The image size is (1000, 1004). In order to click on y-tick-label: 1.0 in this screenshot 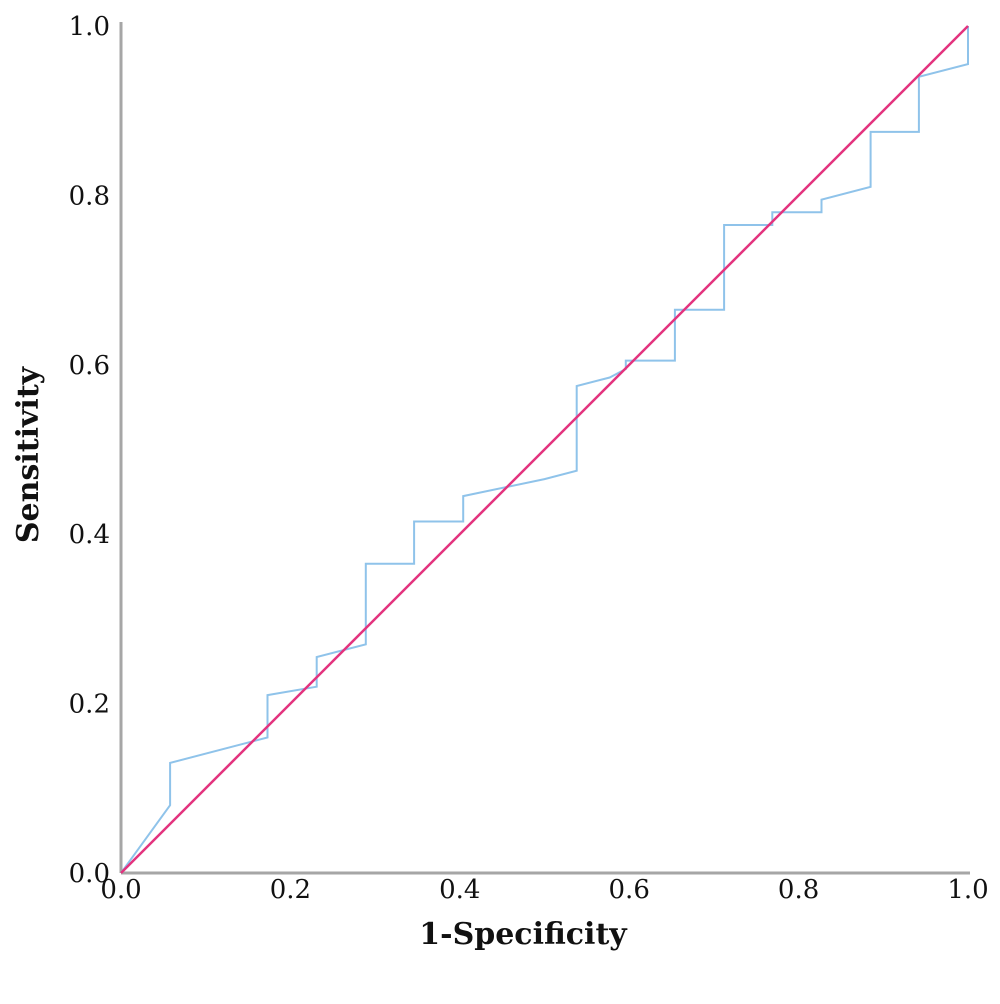, I will do `click(89, 27)`.